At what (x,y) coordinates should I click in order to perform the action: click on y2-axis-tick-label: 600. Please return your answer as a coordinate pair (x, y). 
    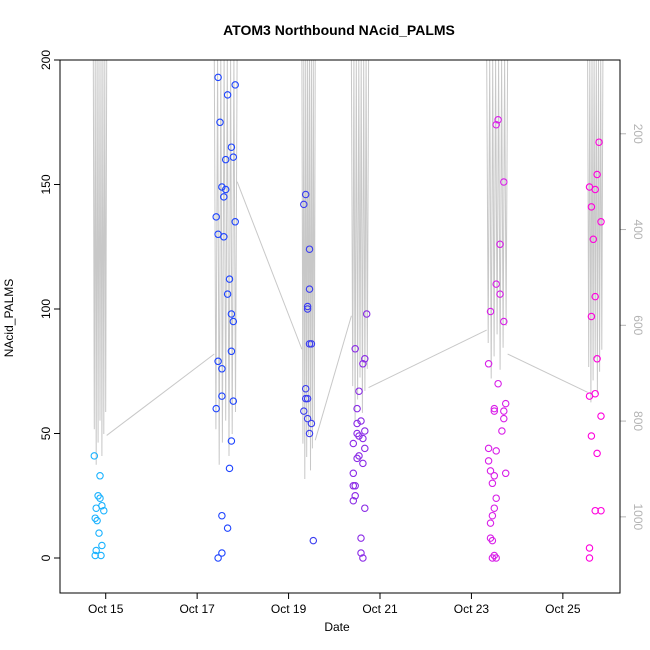
    Looking at the image, I should click on (638, 325).